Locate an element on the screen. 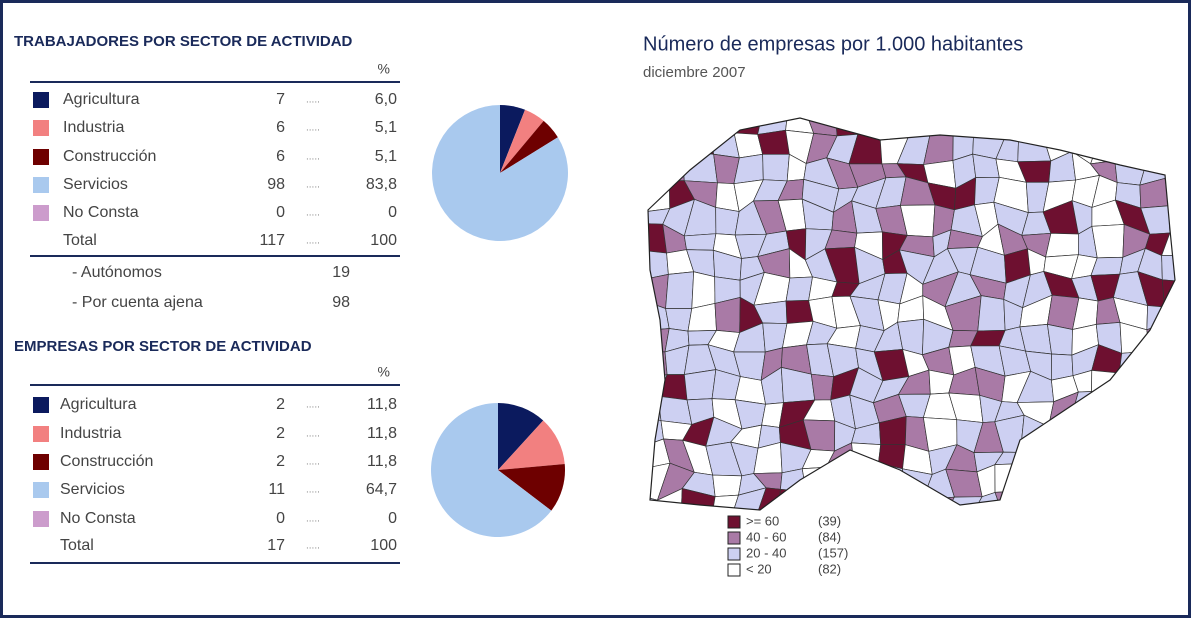  unit-header: % is located at coordinates (384, 69).